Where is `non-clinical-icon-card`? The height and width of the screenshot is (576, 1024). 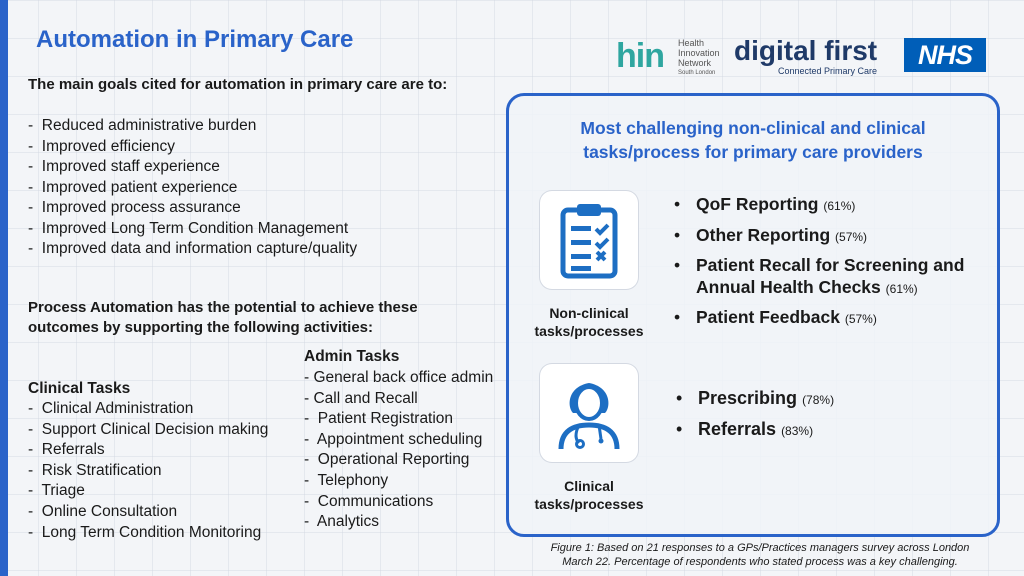
non-clinical-icon-card is located at coordinates (589, 240).